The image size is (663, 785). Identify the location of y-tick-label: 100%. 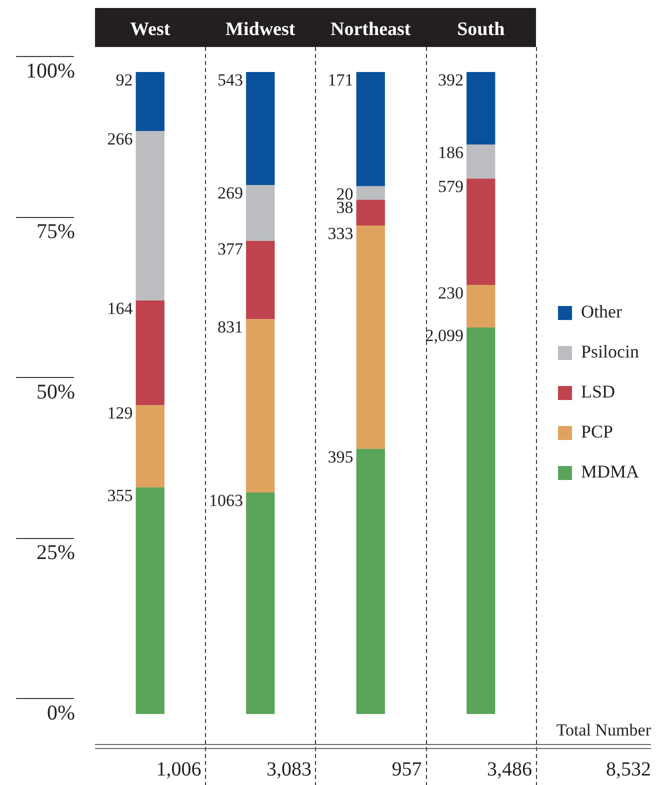
(50, 70).